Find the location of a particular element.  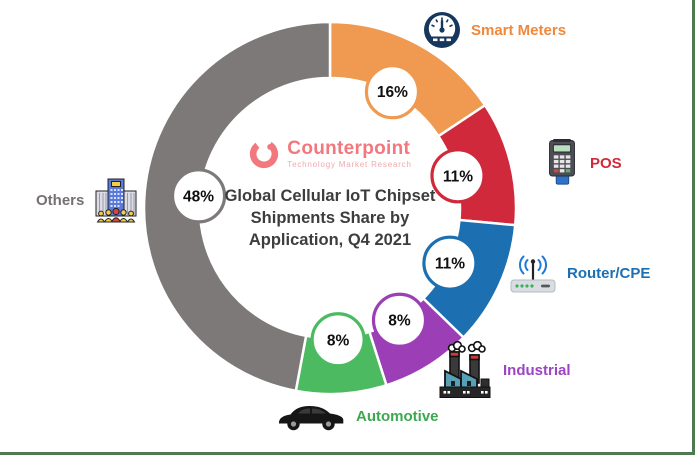

legend-label-pos: POS is located at coordinates (606, 163).